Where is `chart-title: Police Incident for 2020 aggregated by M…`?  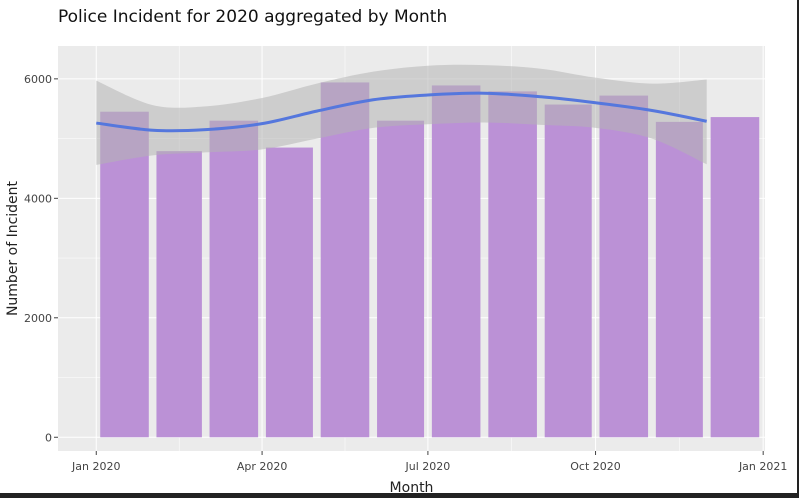
chart-title: Police Incident for 2020 aggregated by M… is located at coordinates (253, 17).